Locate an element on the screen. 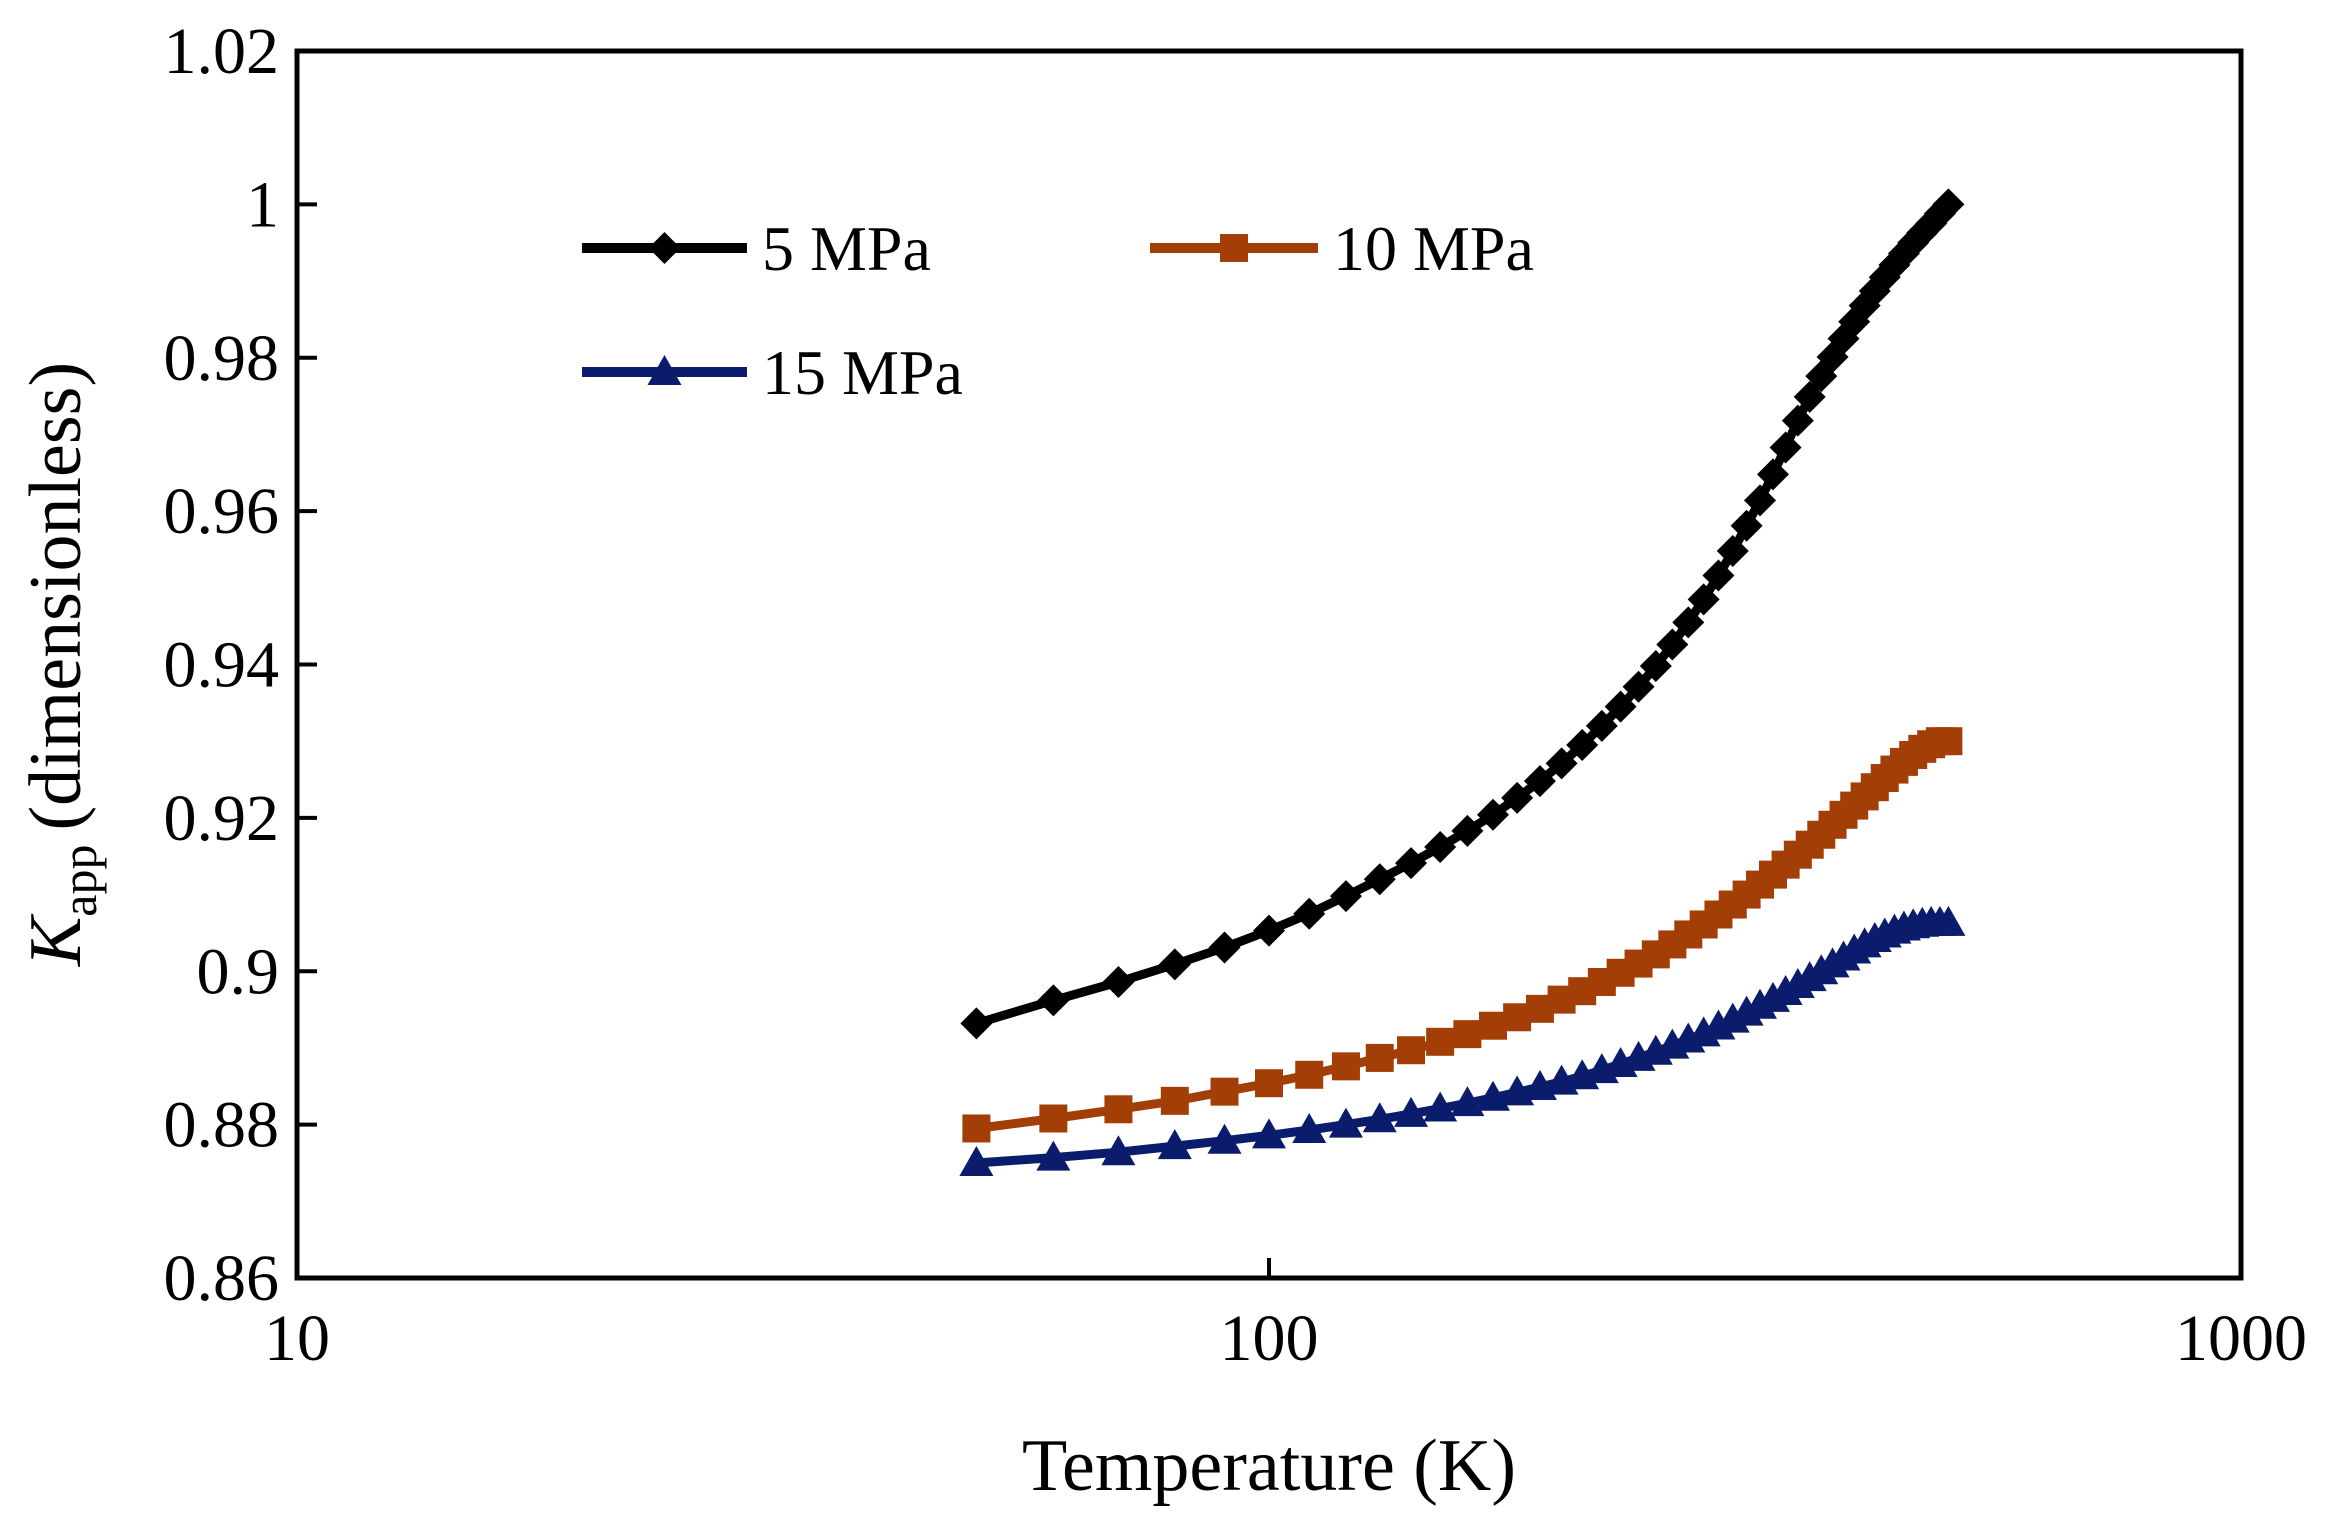  legend-item-10-mpa: 10 MPa is located at coordinates (1342, 248).